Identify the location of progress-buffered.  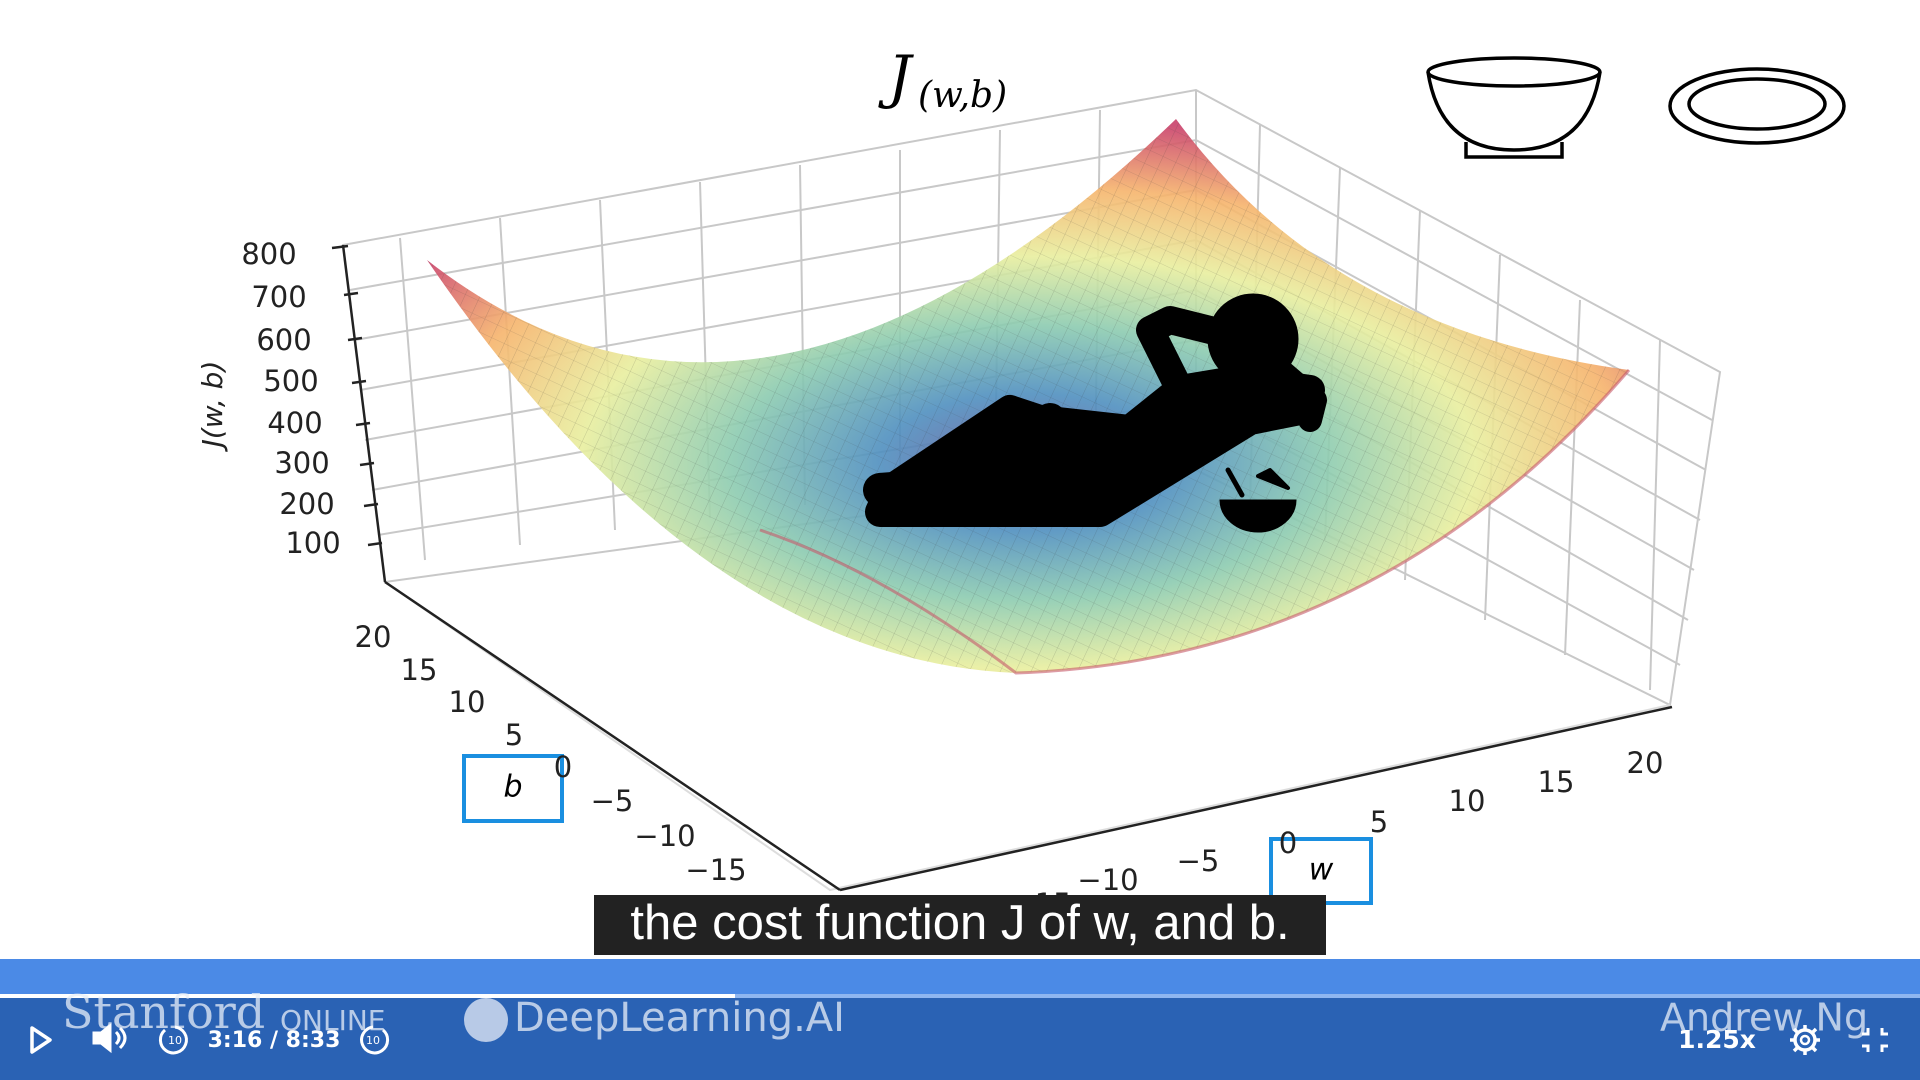
(960, 996).